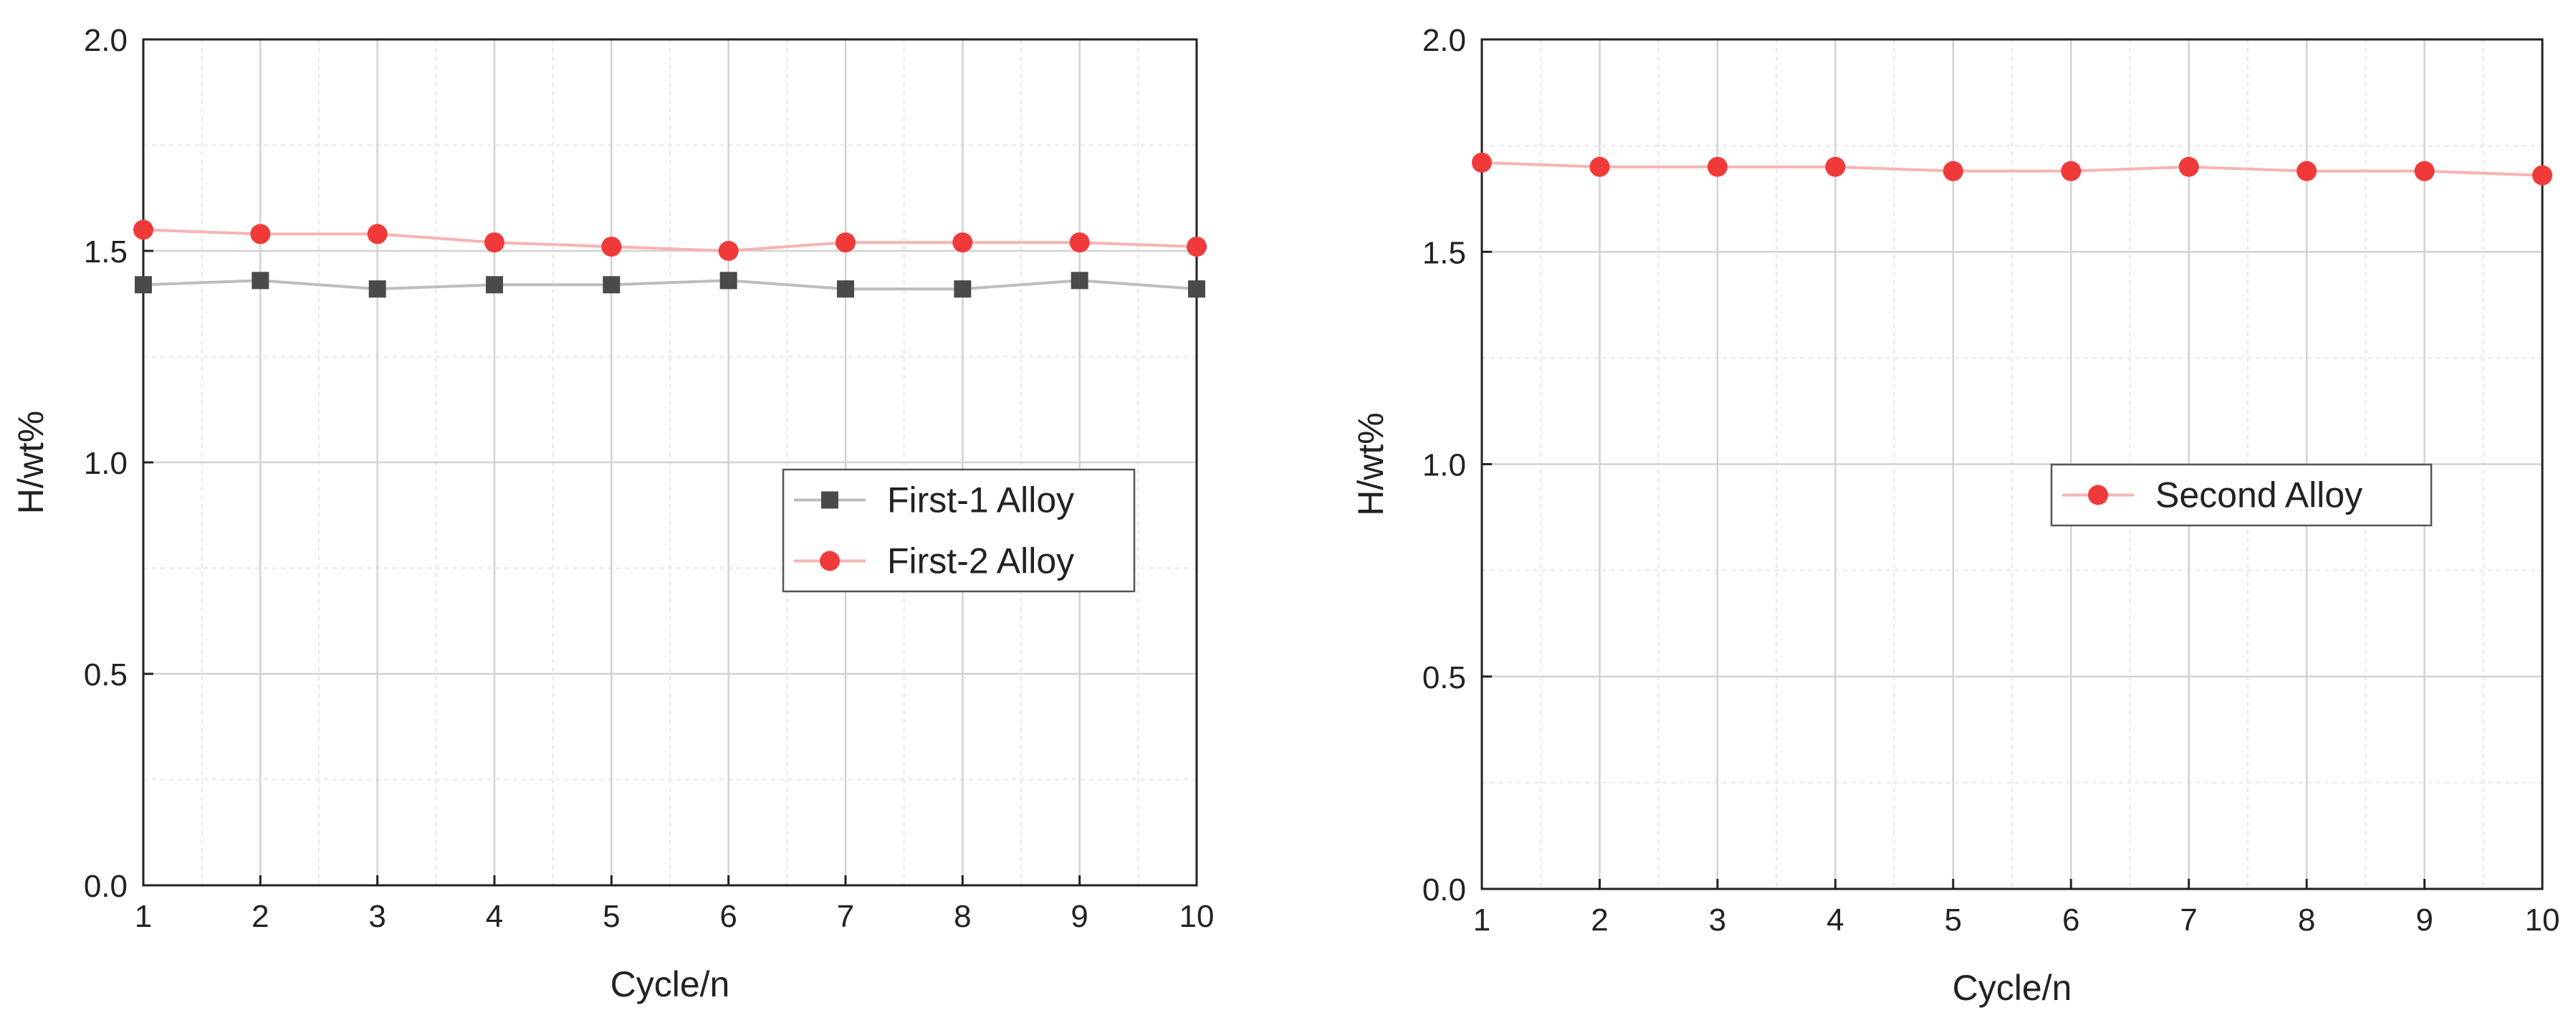 This screenshot has width=2576, height=1033. I want to click on legend-label: Second Alloy, so click(2258, 495).